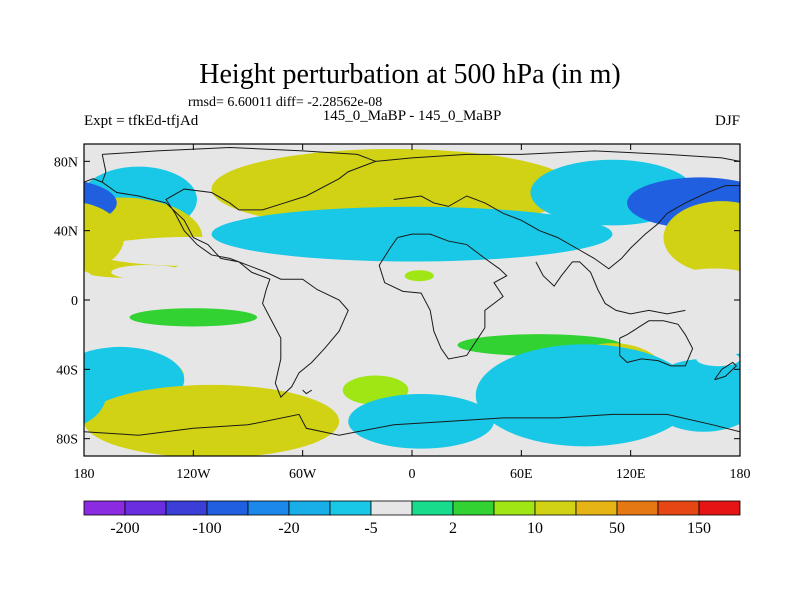  Describe the element at coordinates (303, 474) in the screenshot. I see `x-tick-label: 60W` at that location.